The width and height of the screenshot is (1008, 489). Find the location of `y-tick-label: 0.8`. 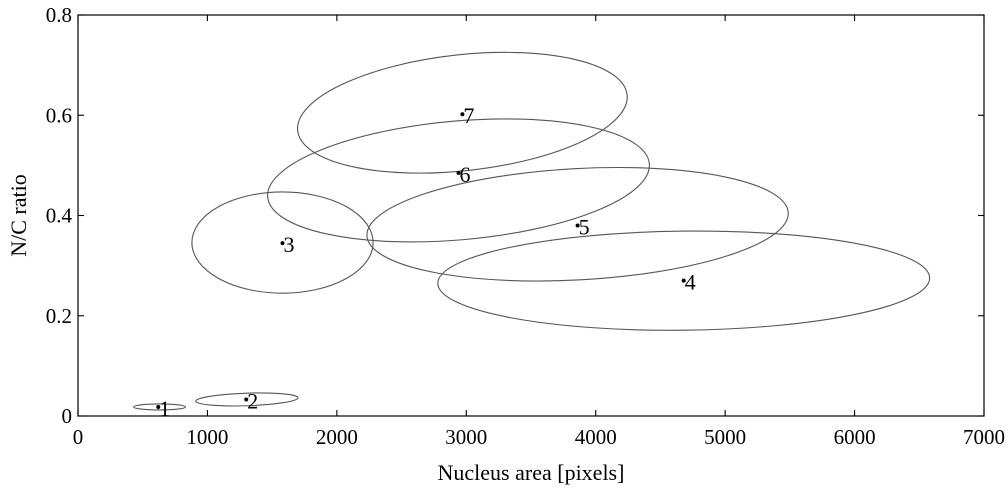

y-tick-label: 0.8 is located at coordinates (59, 15).